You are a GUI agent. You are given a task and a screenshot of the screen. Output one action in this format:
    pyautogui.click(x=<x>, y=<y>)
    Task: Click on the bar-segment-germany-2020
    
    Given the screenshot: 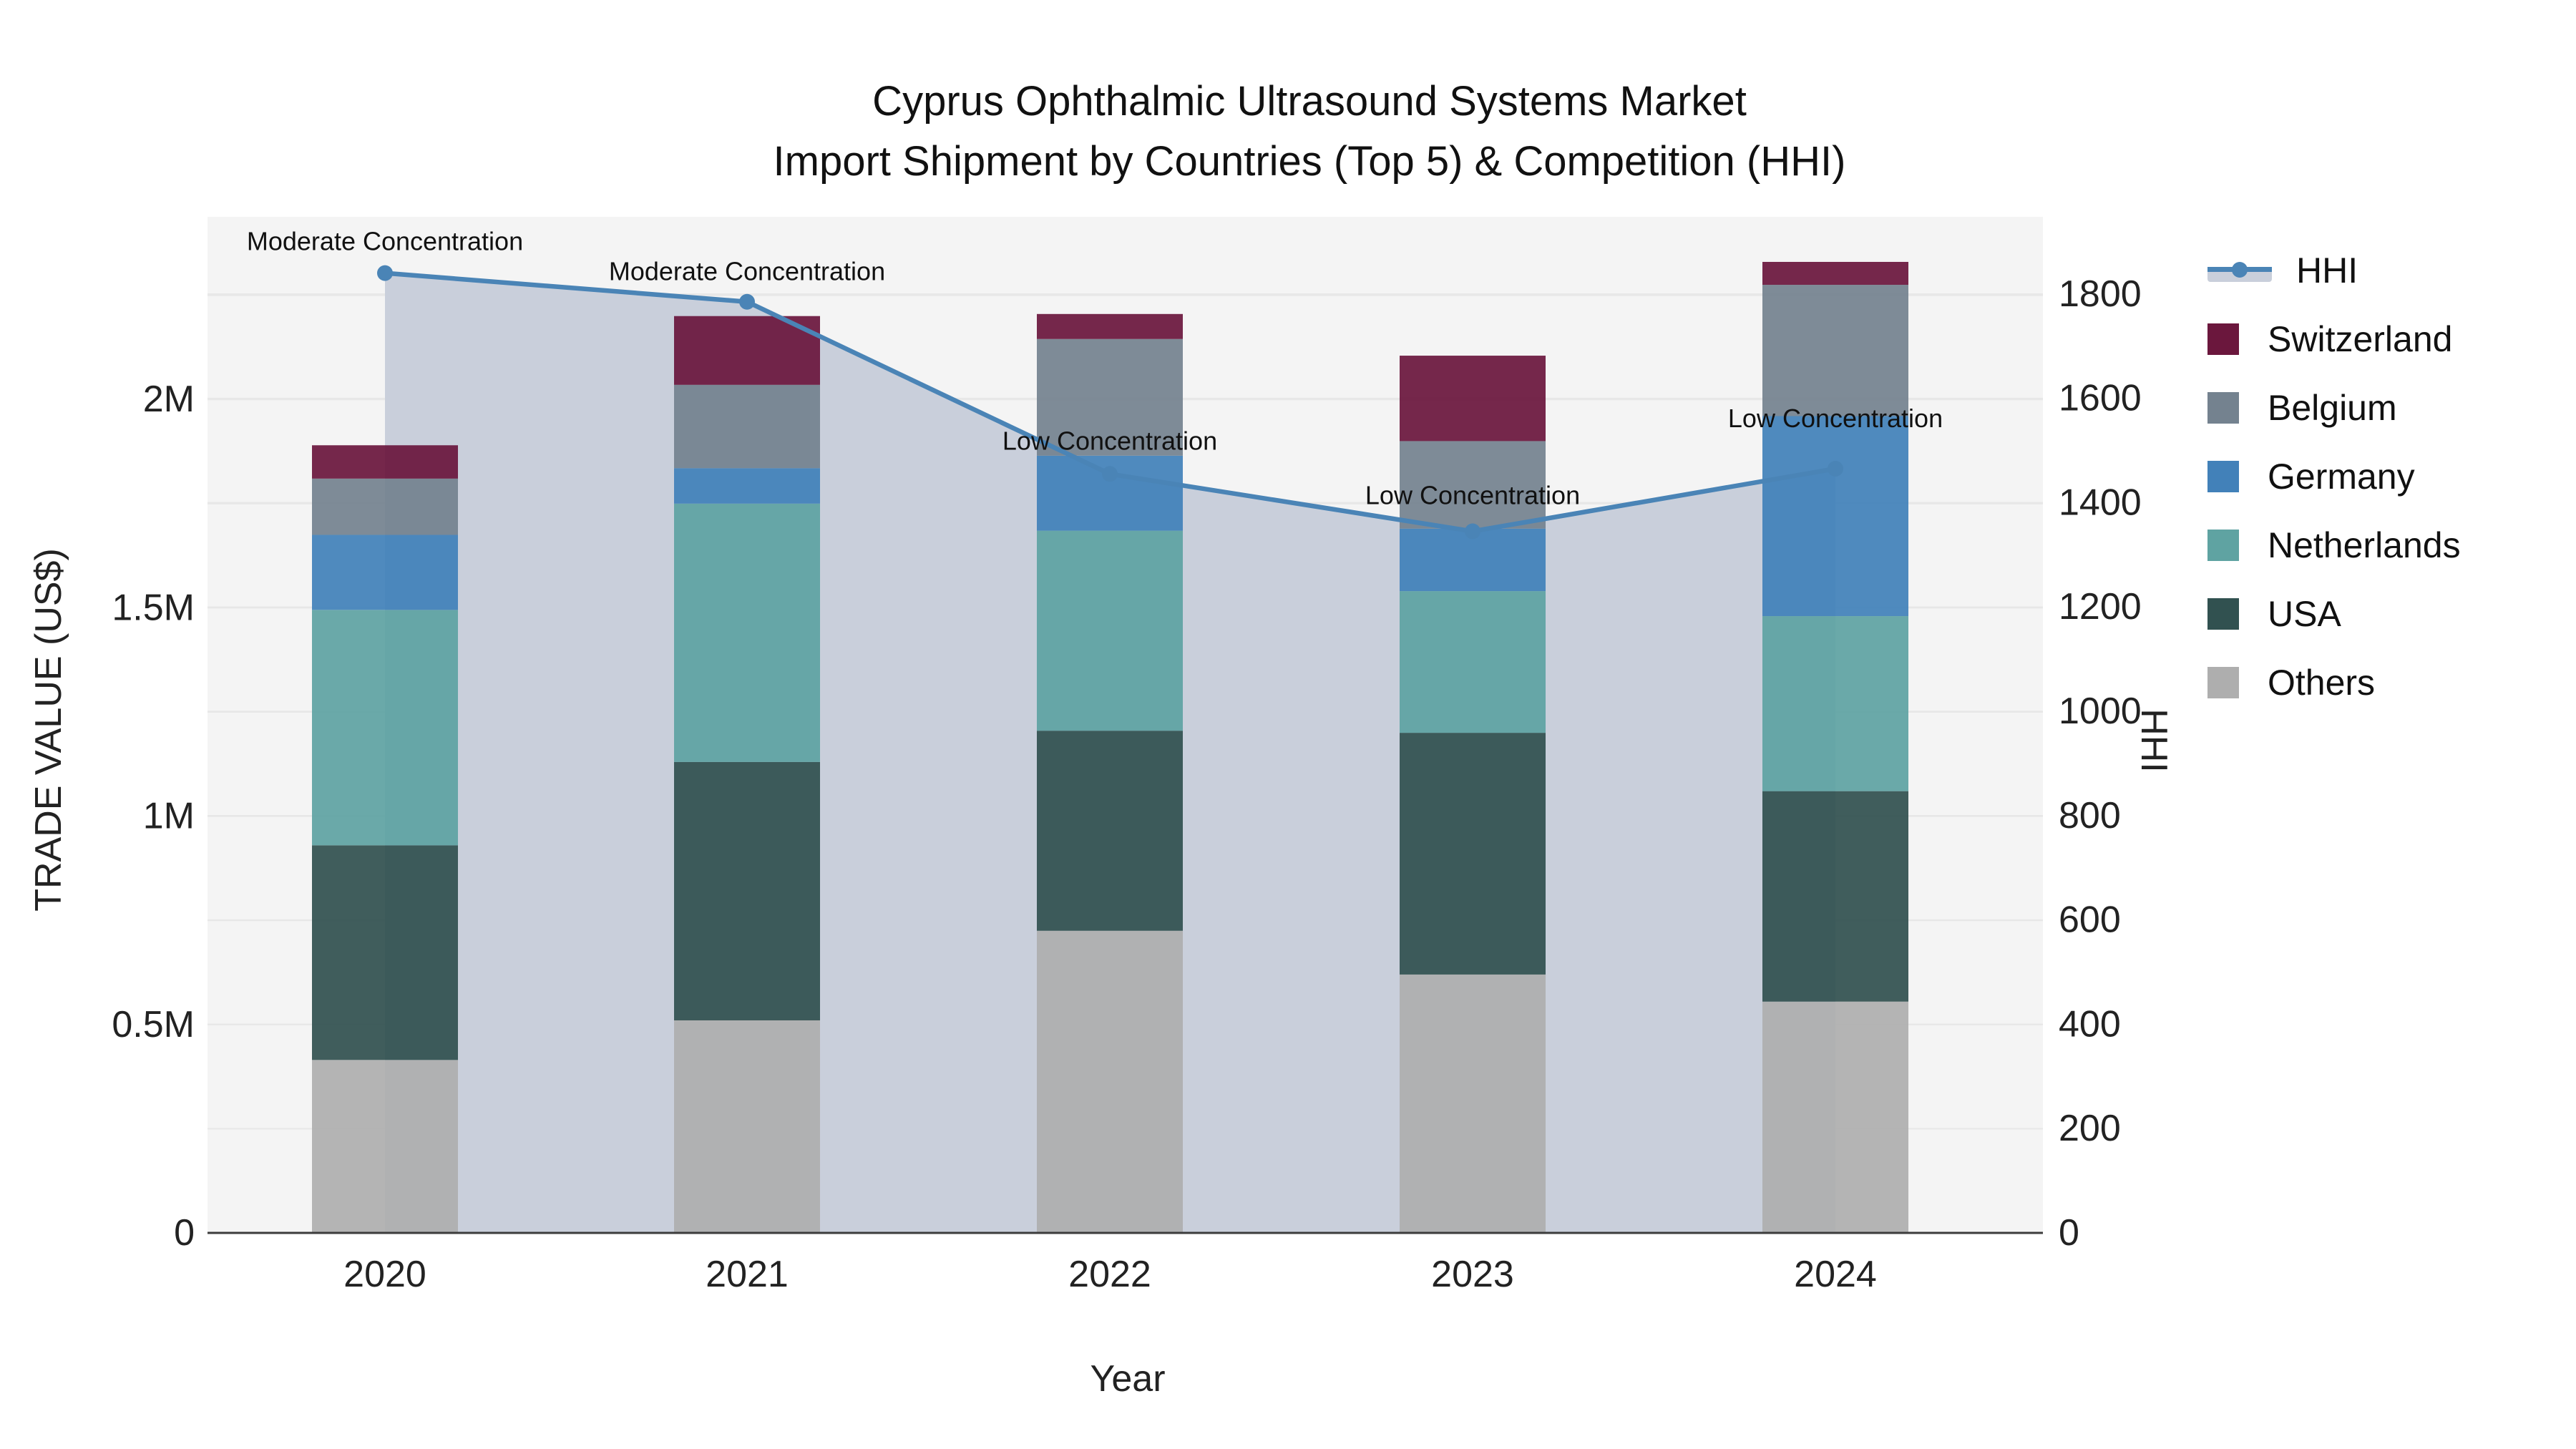 What is the action you would take?
    pyautogui.click(x=385, y=572)
    